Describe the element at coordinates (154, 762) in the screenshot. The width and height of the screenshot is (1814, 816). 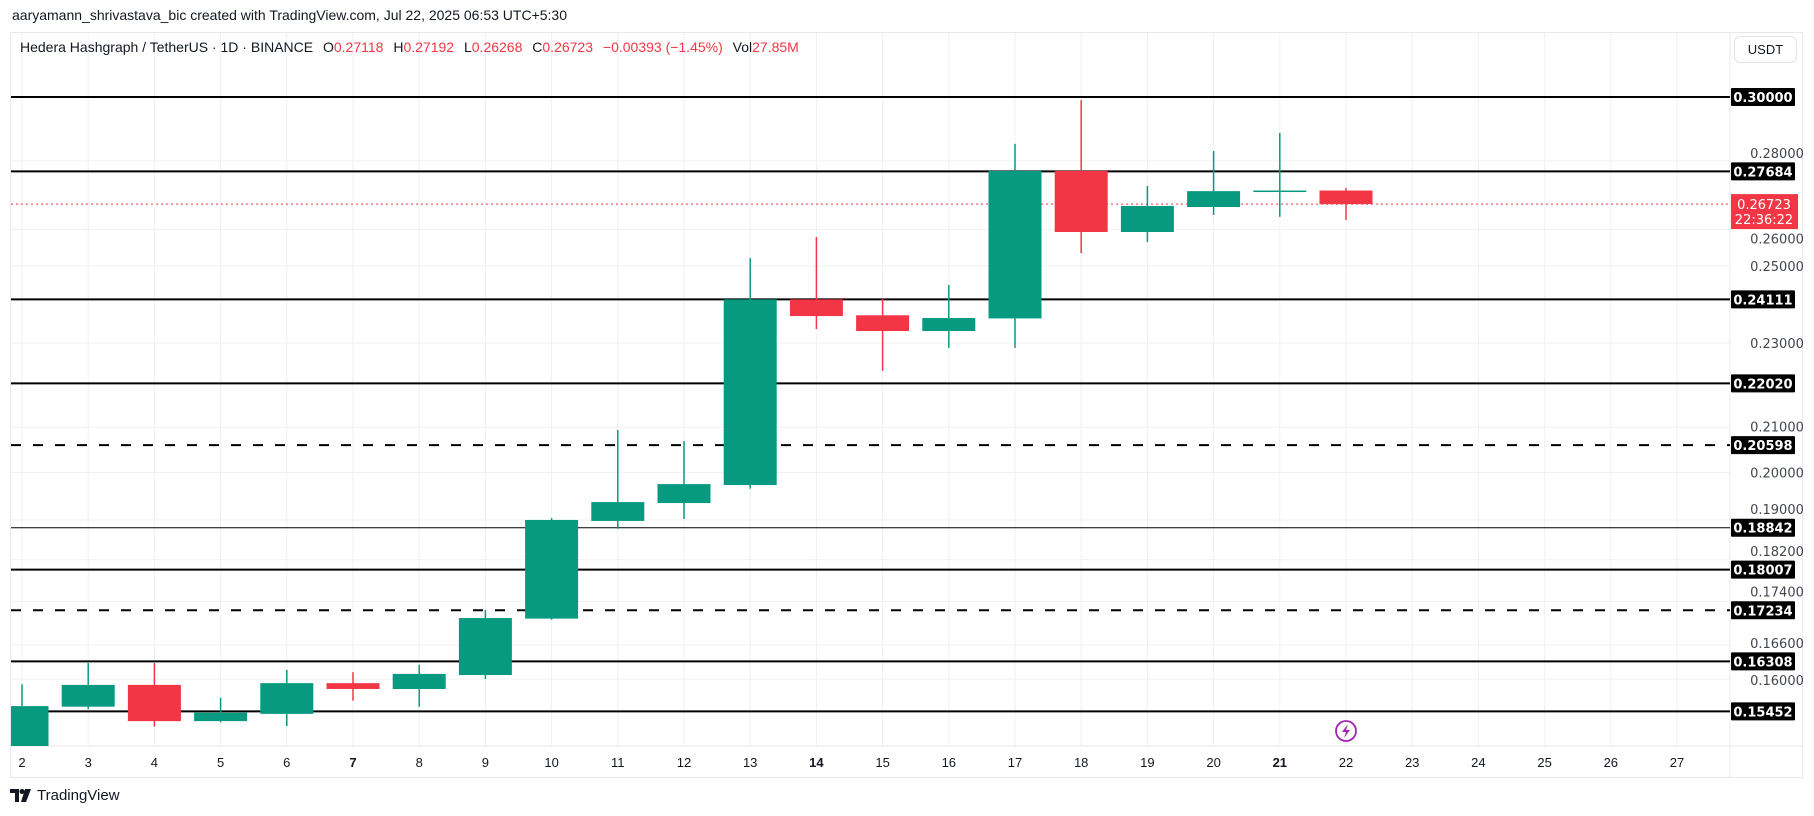
I see `time-tick-label: 4` at that location.